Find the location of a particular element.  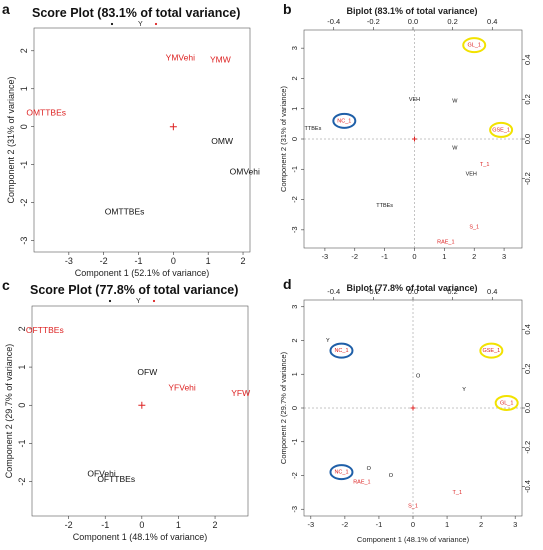

point-label: S_1 is located at coordinates (474, 227).